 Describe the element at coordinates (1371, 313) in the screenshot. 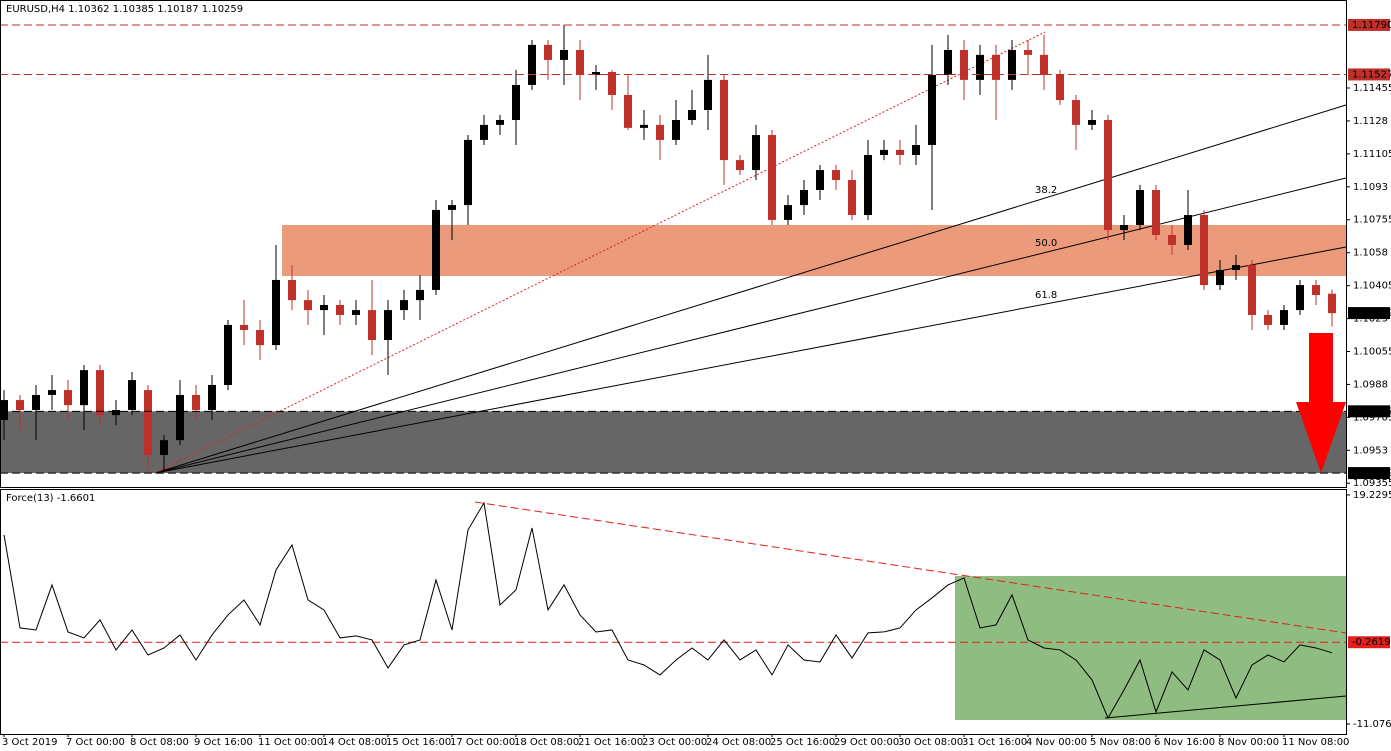

I see `level-label: 1.10259` at that location.